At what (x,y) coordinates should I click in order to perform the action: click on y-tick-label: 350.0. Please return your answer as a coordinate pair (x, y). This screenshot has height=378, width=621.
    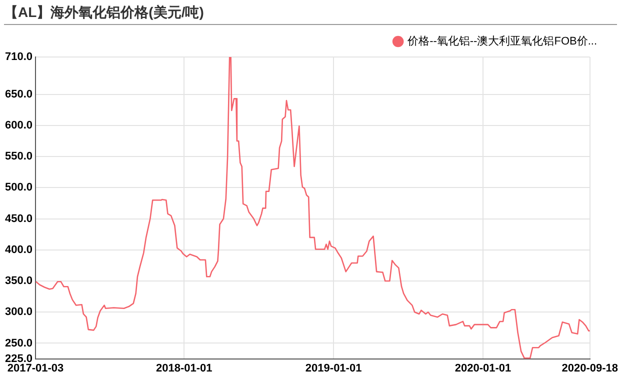
    Looking at the image, I should click on (18, 281).